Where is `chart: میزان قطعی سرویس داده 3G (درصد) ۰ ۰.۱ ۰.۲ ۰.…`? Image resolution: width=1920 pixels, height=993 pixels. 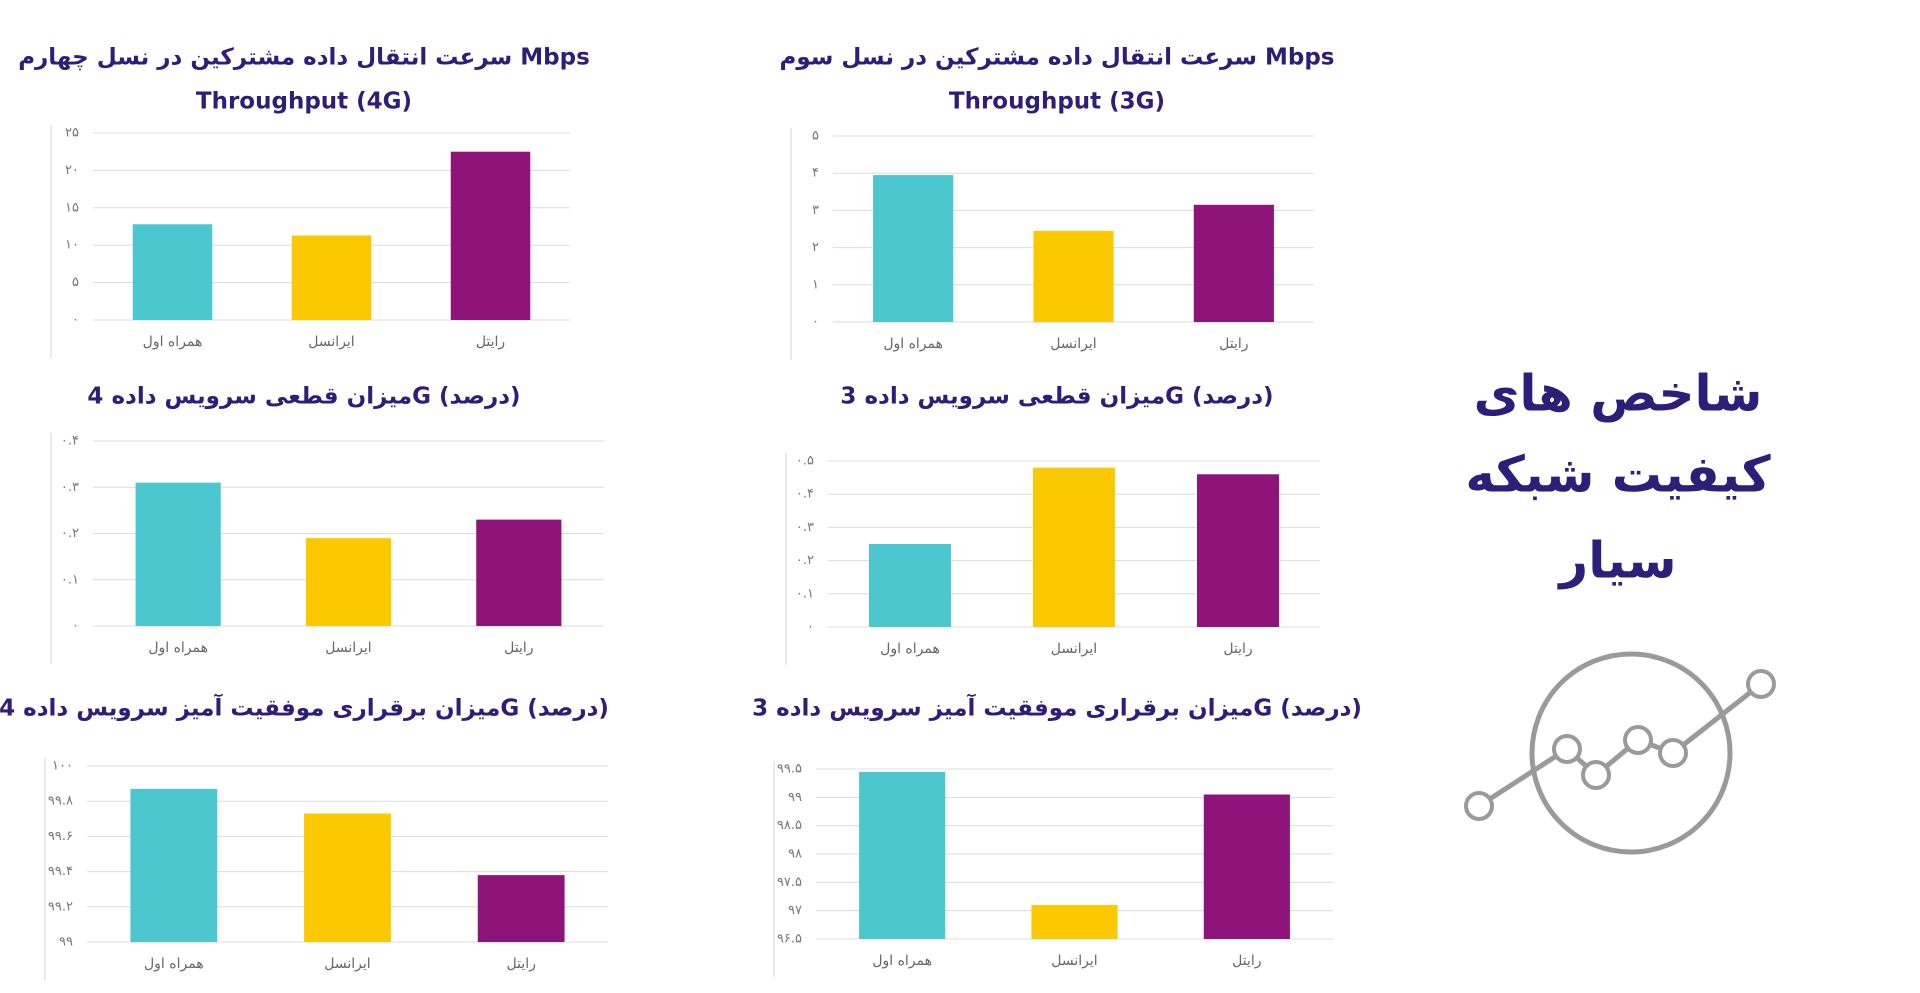
chart: میزان قطعی سرویس داده 3G (درصد) ۰ ۰.۱ ۰.۲ ۰.… is located at coordinates (1052, 524).